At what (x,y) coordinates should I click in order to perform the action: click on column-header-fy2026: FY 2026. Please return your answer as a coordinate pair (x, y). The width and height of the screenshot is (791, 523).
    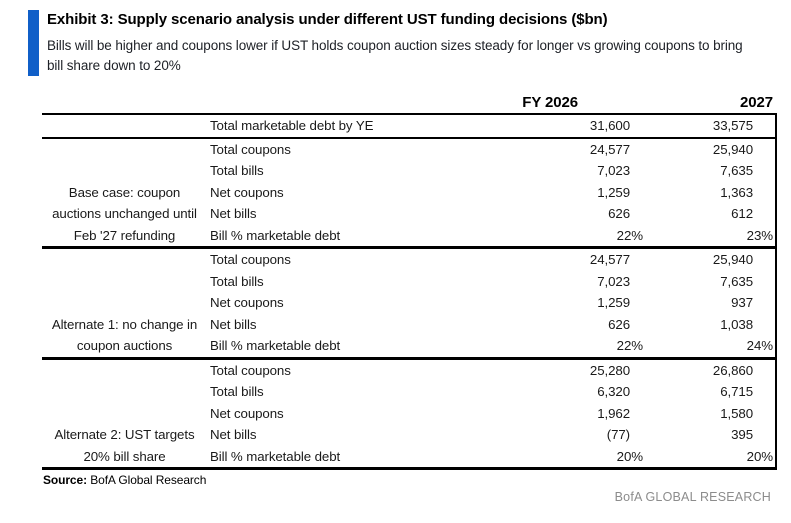
    Looking at the image, I should click on (550, 102).